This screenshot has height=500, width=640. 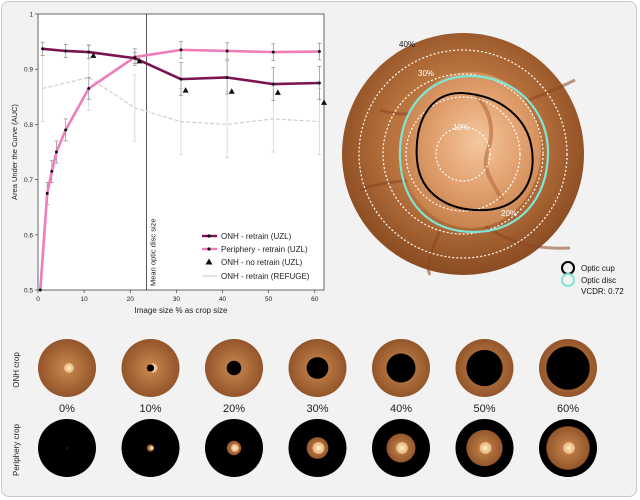 I want to click on vcdr-value: VCDR: 0.72, so click(x=602, y=291).